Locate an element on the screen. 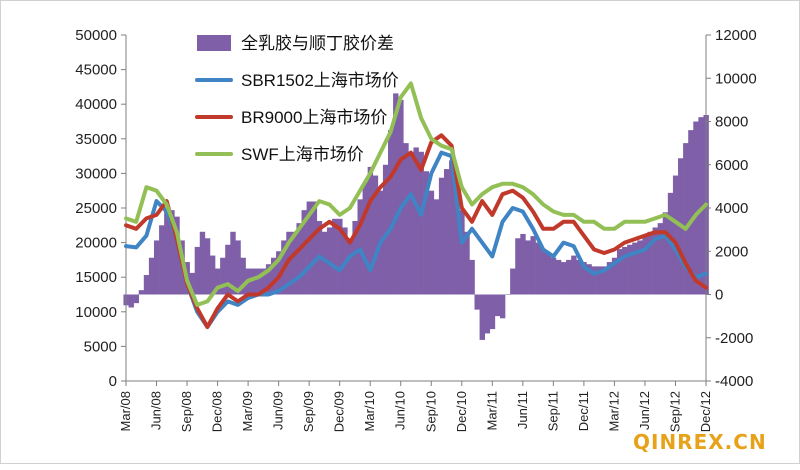  x-tick-label: Dec/09 is located at coordinates (339, 411).